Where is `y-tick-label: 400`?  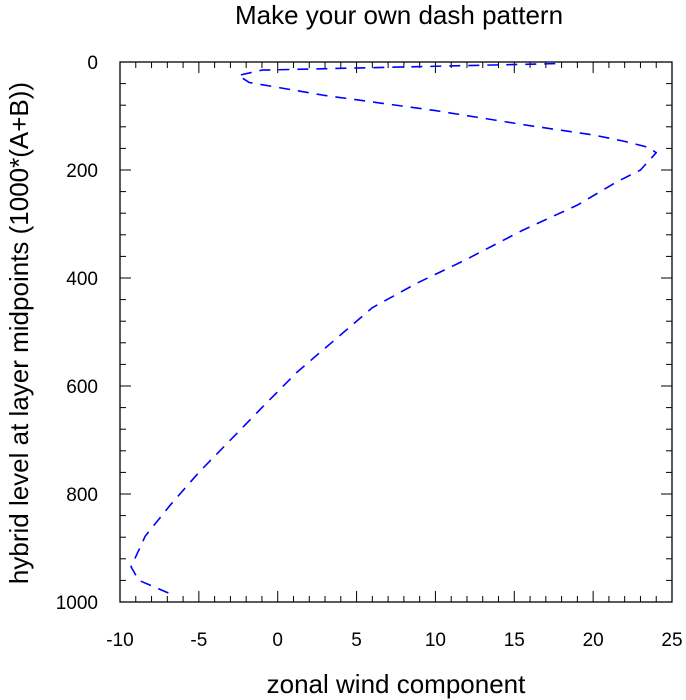
y-tick-label: 400 is located at coordinates (82, 279).